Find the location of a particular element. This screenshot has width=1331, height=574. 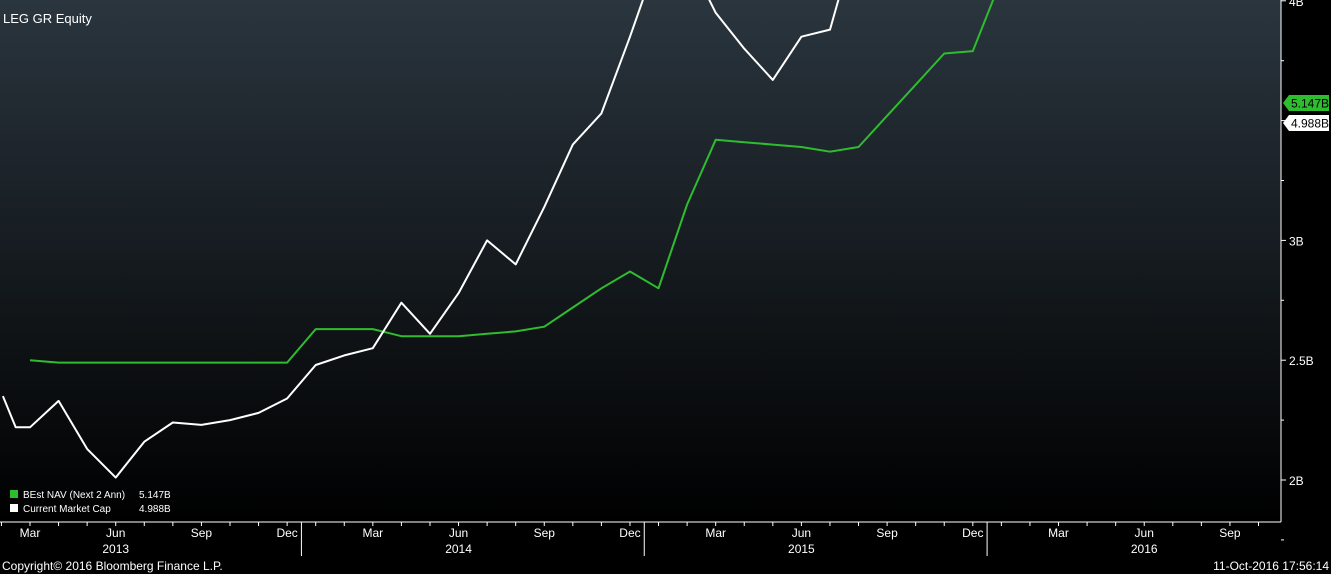

timestamp: 11-Oct-2016 17:56:14 is located at coordinates (1271, 566).